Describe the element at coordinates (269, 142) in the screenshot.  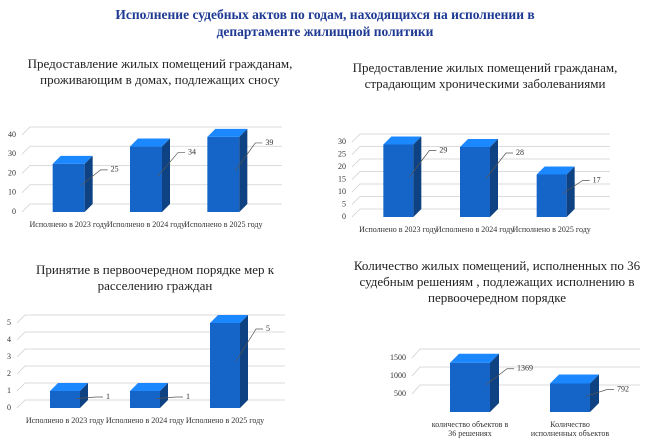
I see `value-label: 39` at that location.